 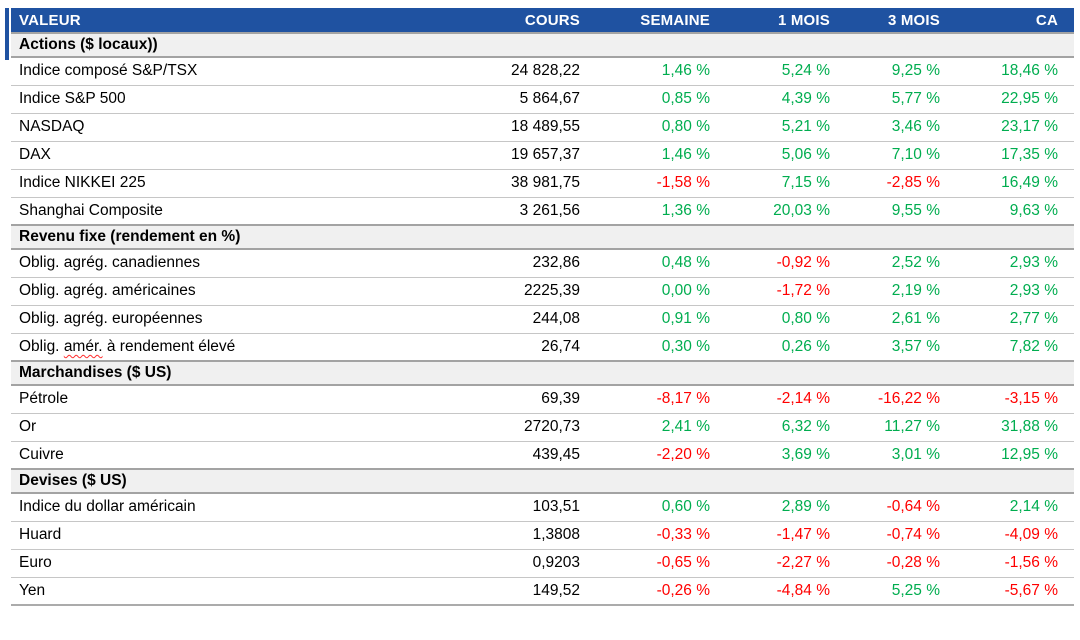 I want to click on 3mois-value: 9,55 %, so click(x=901, y=210).